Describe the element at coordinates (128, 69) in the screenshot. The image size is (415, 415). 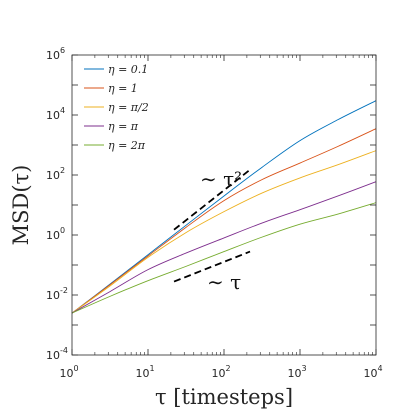
I see `legend-label-0: η = 0.1` at that location.